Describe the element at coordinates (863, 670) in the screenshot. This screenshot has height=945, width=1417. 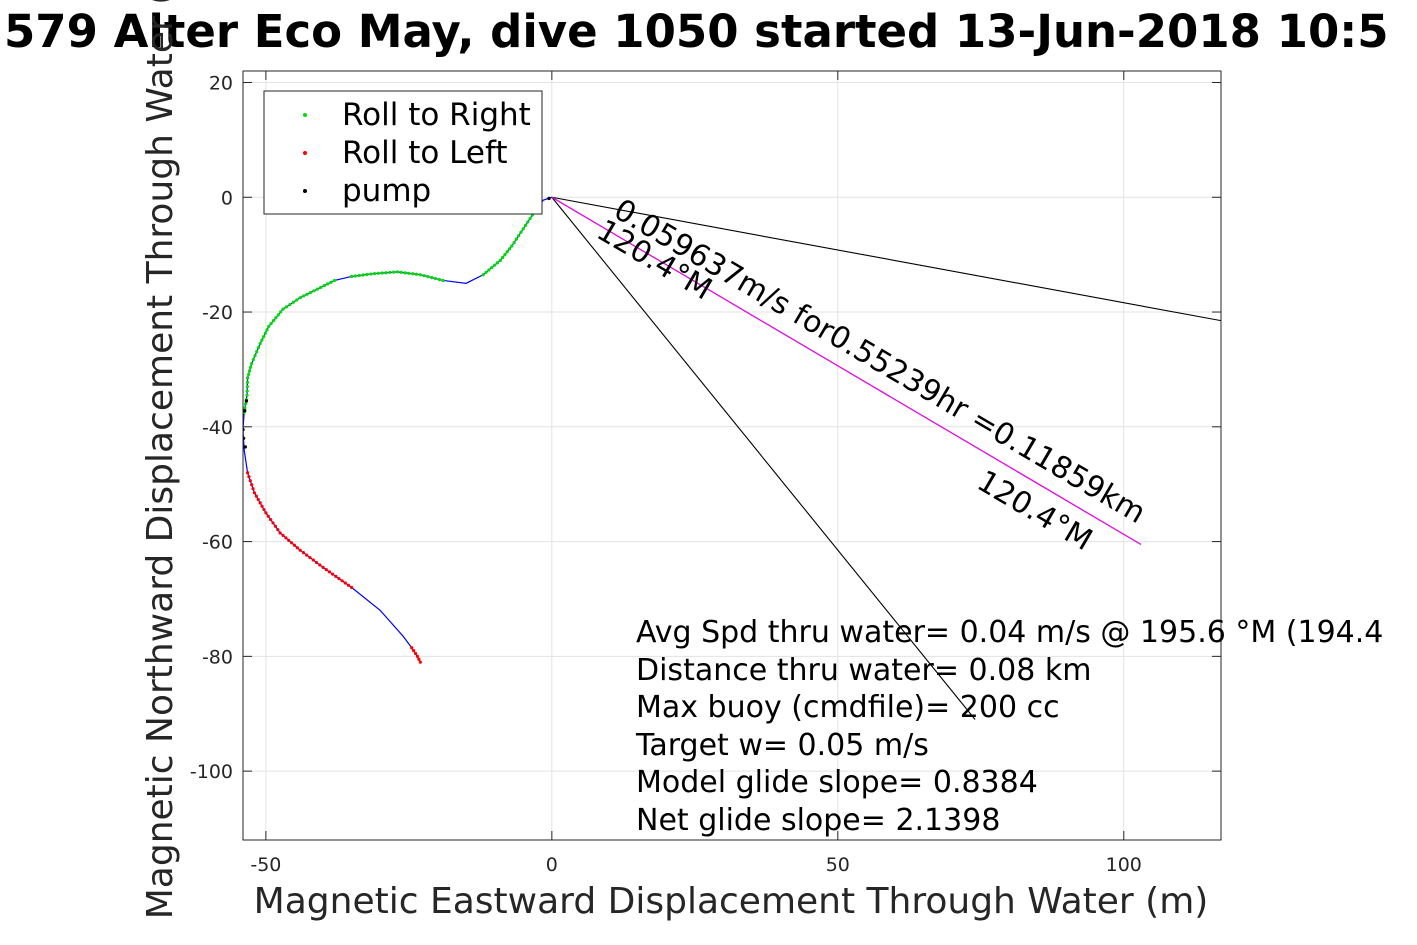
I see `stat-distance: Distance thru water= 0.08 km` at that location.